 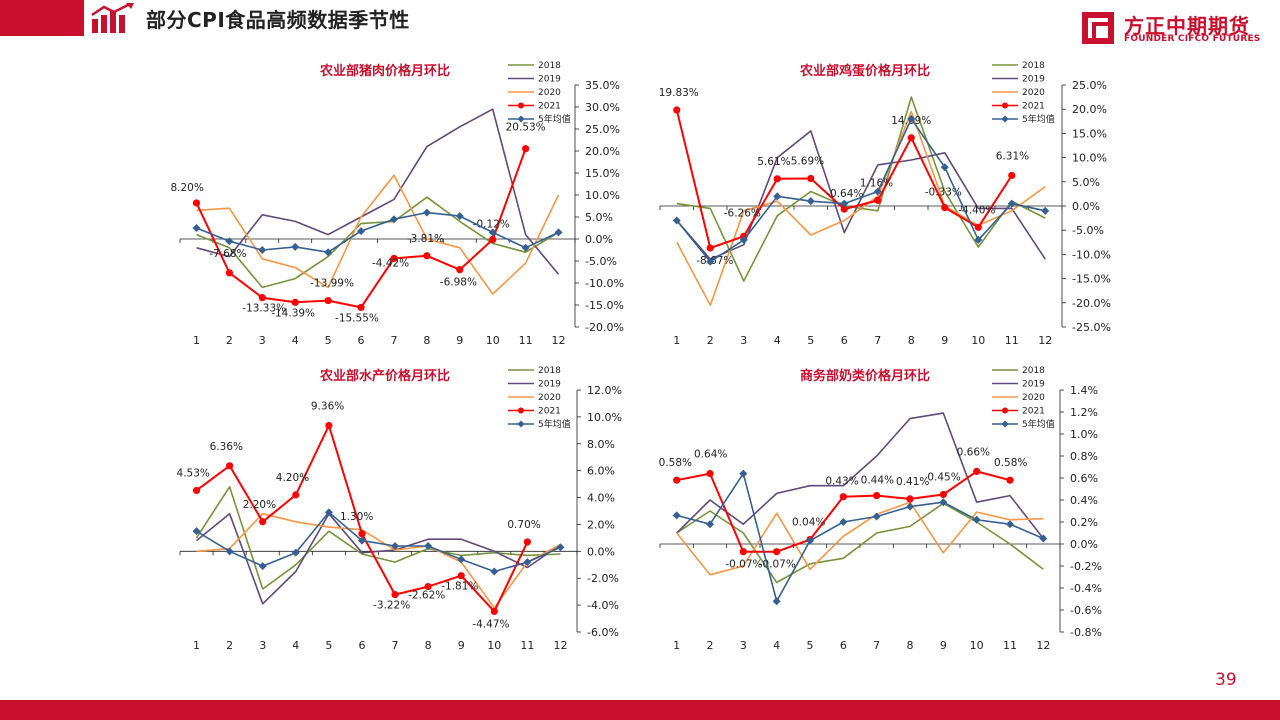 I want to click on chart-title: 农业部鸡蛋价格月环比, so click(x=864, y=71).